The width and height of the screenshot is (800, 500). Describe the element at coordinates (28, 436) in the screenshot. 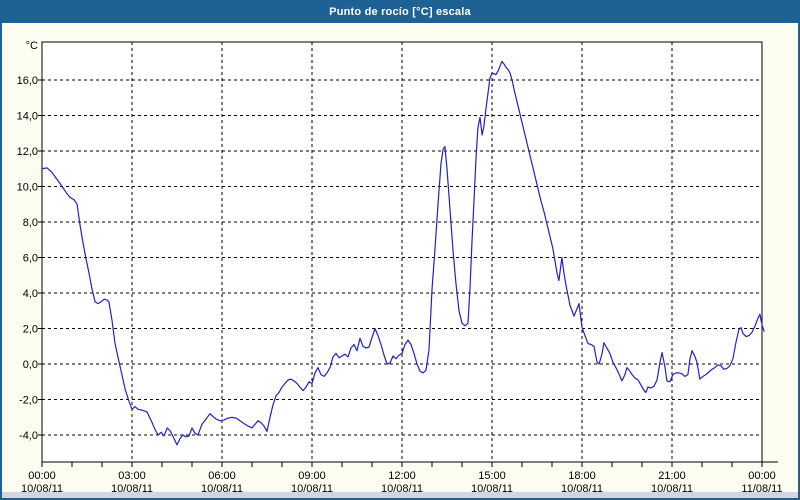

I see `y-tick-label: -4,0` at that location.